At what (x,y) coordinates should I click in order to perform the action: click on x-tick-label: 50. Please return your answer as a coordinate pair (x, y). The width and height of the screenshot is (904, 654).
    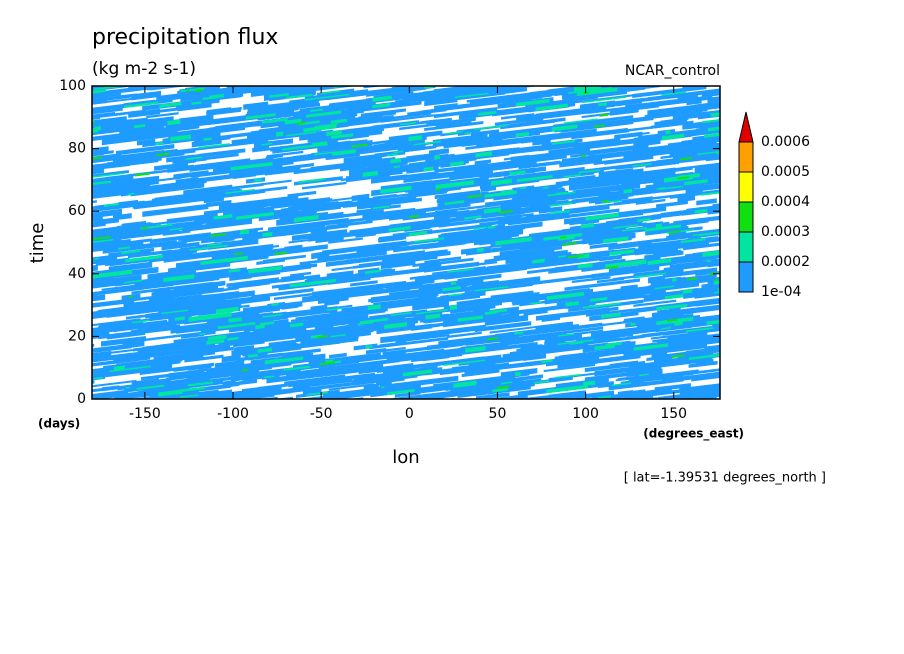
    Looking at the image, I should click on (498, 414).